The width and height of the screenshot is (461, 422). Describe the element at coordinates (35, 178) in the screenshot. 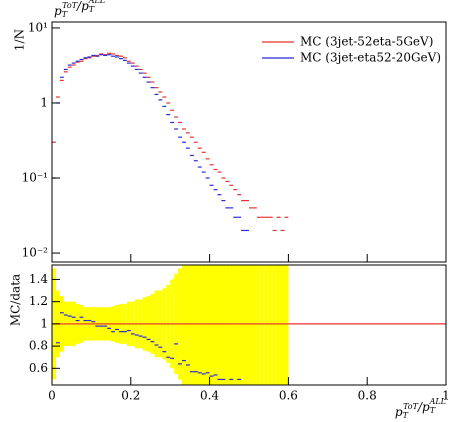

I see `y-tick-label: 10⁻¹` at that location.